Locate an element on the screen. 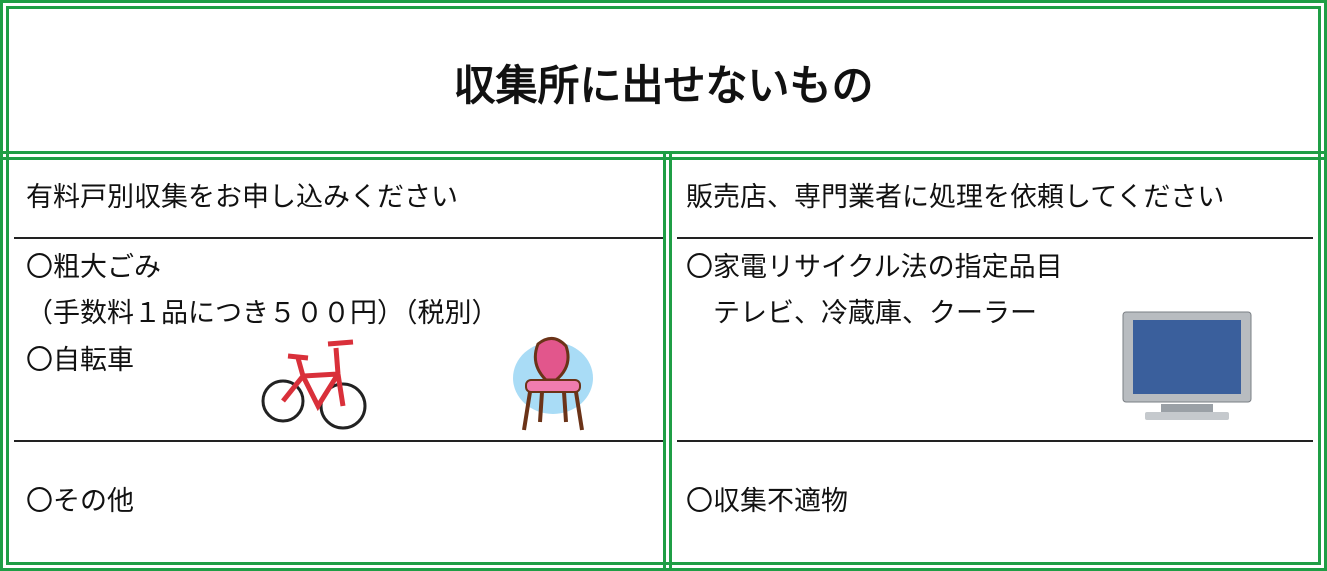  detail: 〇自転車 is located at coordinates (80, 360).